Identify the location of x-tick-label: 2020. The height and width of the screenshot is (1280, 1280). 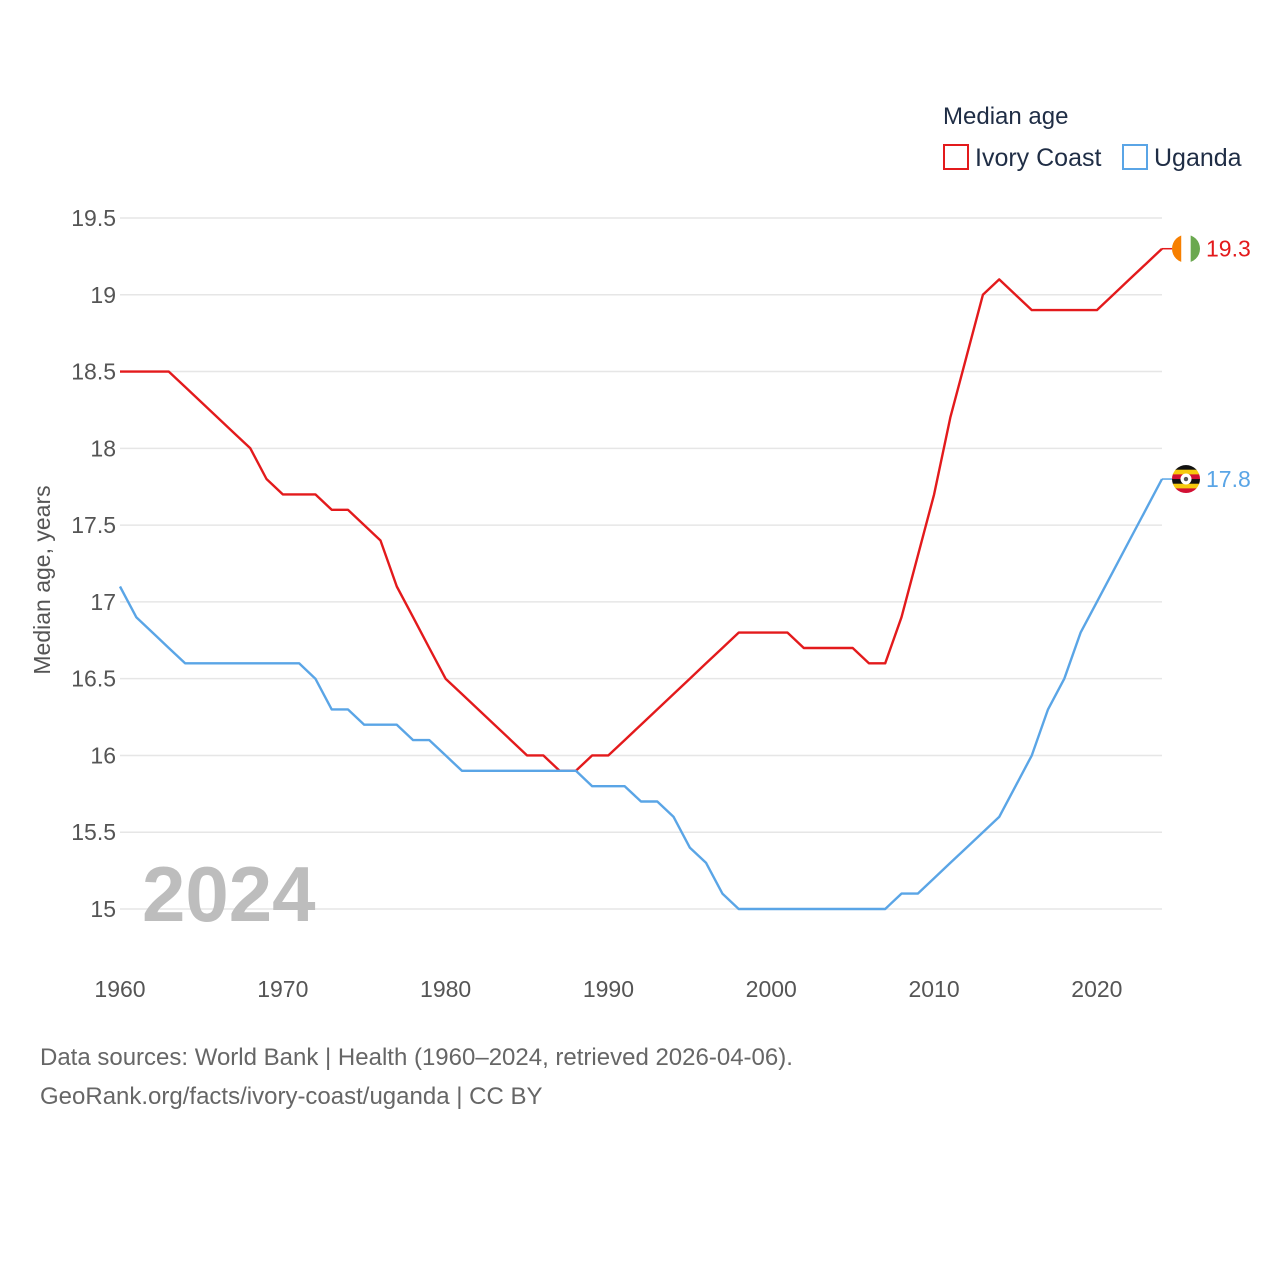
(1096, 989).